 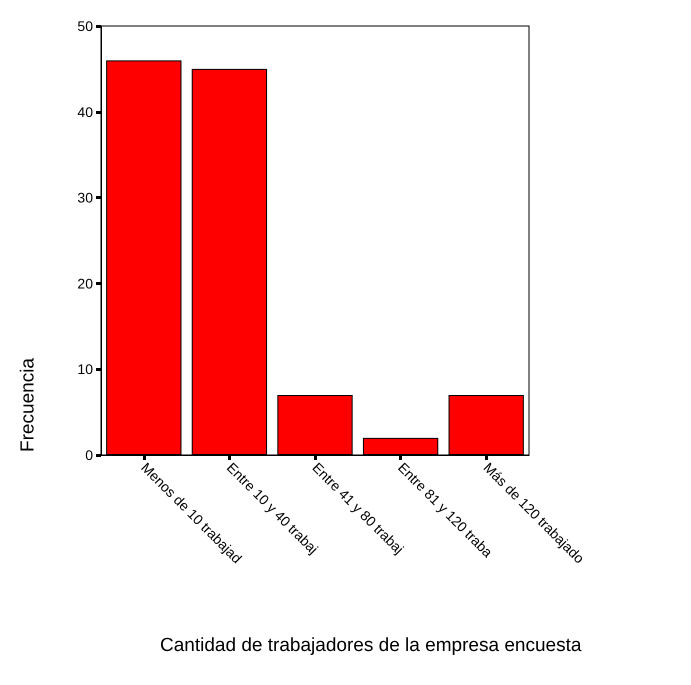 What do you see at coordinates (28, 405) in the screenshot?
I see `y-axis-title: Frecuencia` at bounding box center [28, 405].